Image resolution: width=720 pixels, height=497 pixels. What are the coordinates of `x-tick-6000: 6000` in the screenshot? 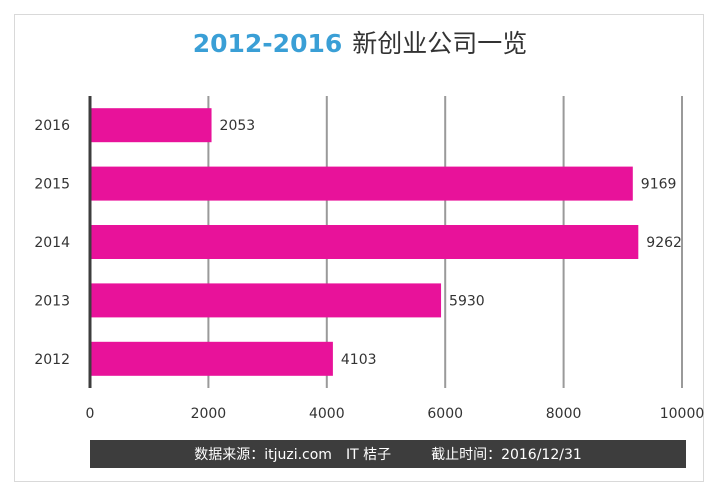 It's located at (445, 414).